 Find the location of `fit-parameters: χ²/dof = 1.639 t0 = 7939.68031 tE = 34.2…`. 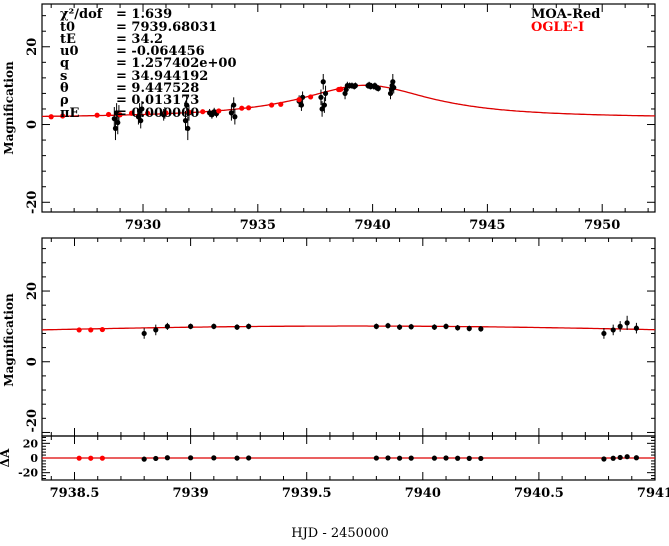

fit-parameters: χ²/dof = 1.639 t0 = 7939.68031 tE = 34.2… is located at coordinates (148, 64).